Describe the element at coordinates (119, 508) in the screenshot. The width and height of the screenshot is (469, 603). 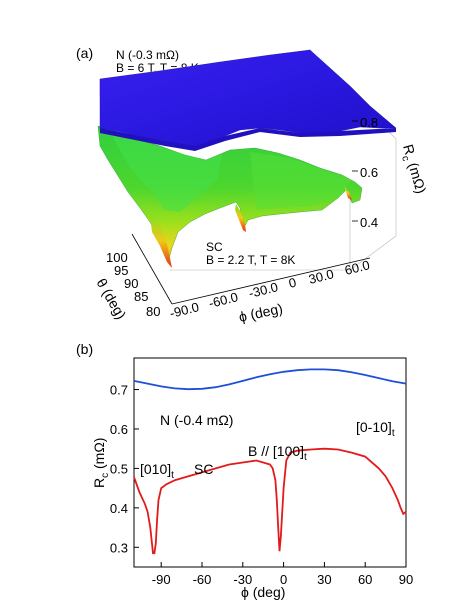
I see `y-tick-label: 0.4` at that location.